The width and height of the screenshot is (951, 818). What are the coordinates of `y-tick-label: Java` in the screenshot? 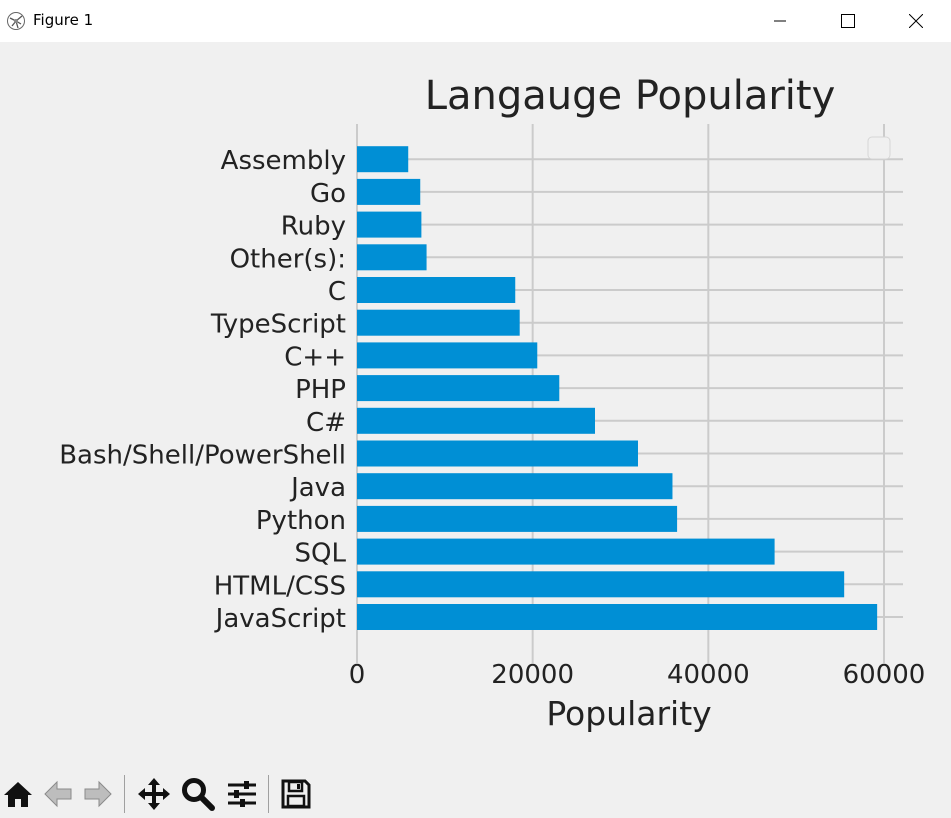 It's located at (317, 488).